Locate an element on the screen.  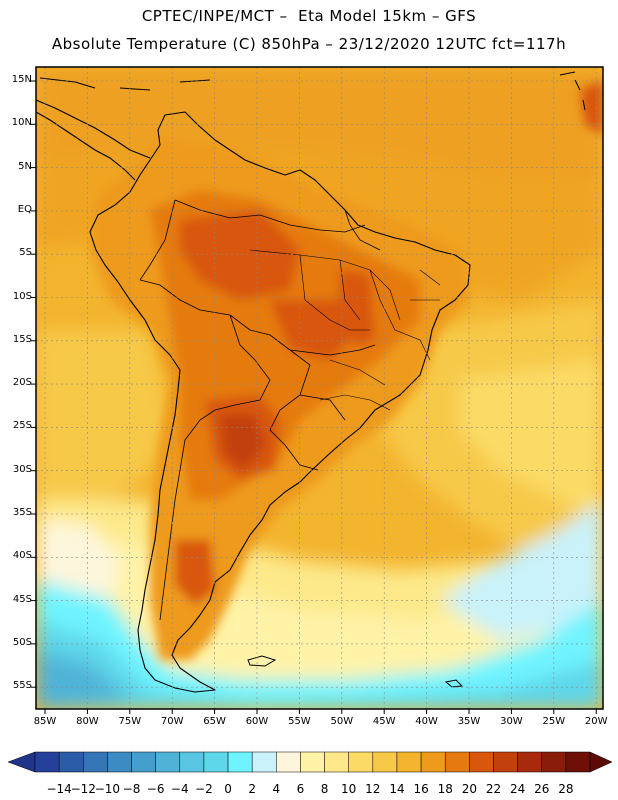
colorbar-label: −14 is located at coordinates (59, 789).